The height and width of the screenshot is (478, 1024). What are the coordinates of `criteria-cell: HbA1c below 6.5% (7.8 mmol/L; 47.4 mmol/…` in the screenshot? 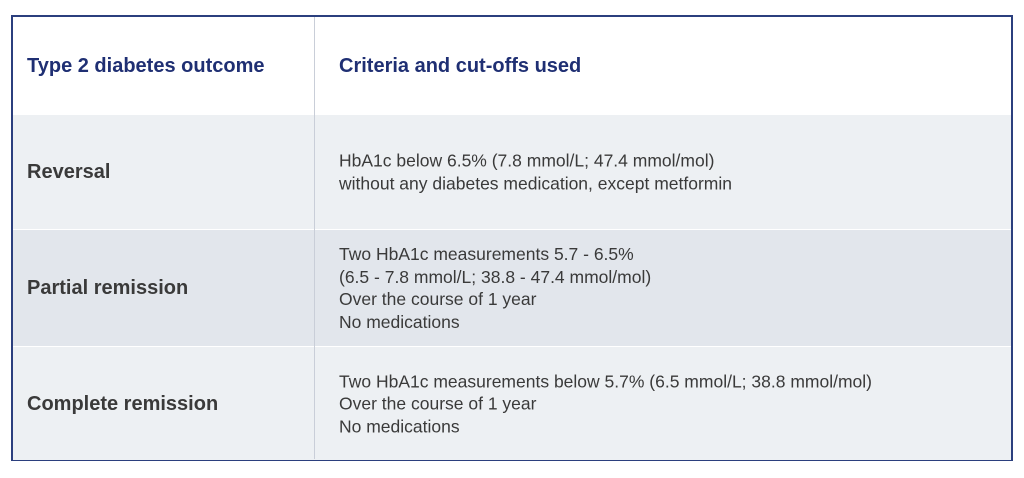 It's located at (670, 172).